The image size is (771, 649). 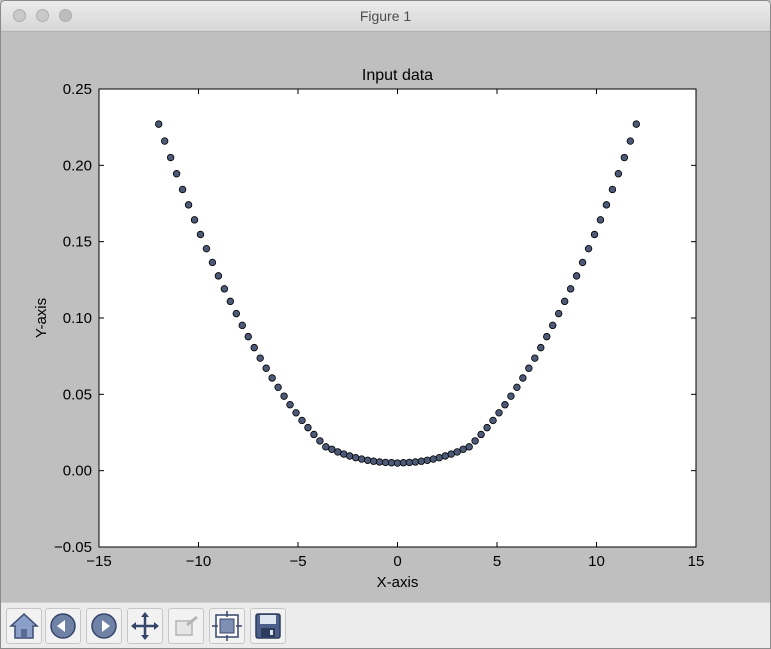 I want to click on home-icon, so click(x=24, y=625).